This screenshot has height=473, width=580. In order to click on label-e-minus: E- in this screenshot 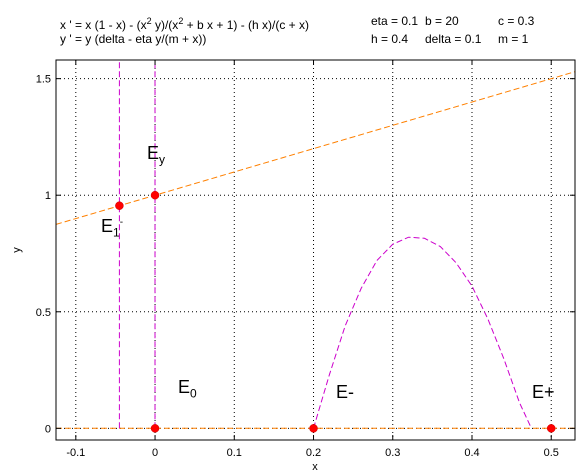, I will do `click(345, 392)`.